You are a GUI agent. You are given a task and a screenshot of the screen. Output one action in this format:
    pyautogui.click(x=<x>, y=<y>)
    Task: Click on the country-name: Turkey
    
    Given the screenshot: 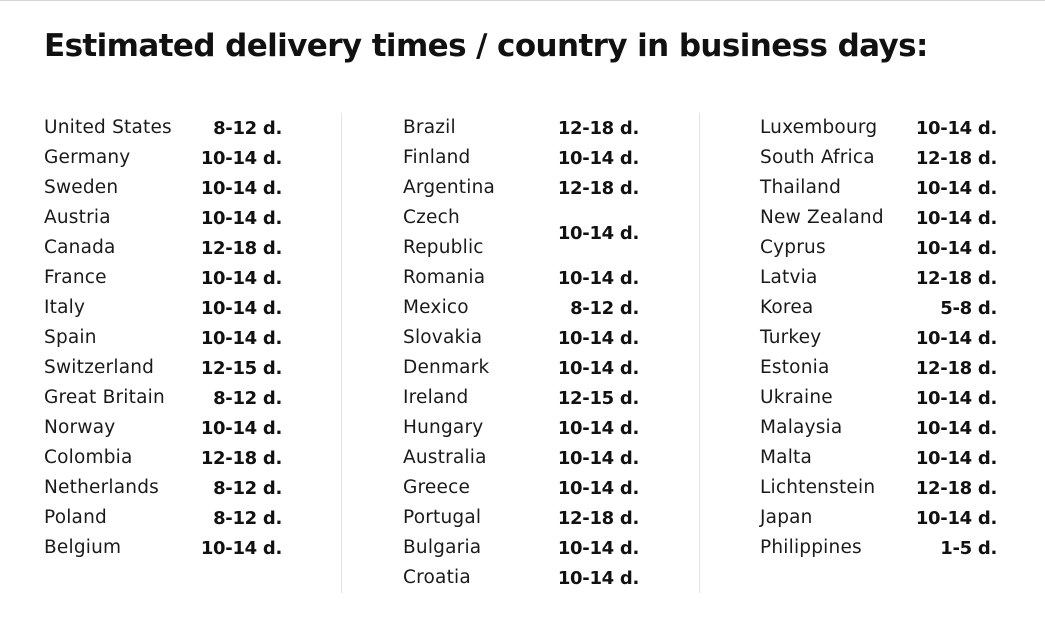 What is the action you would take?
    pyautogui.click(x=791, y=337)
    